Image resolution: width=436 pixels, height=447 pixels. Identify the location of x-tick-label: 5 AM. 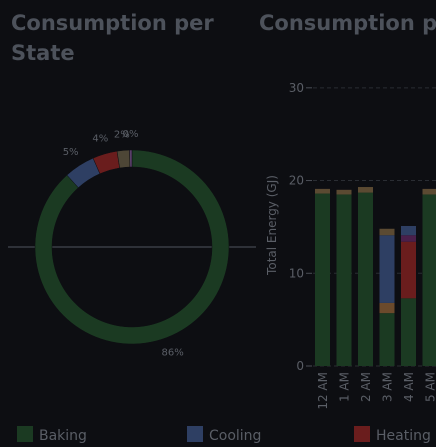
(430, 387).